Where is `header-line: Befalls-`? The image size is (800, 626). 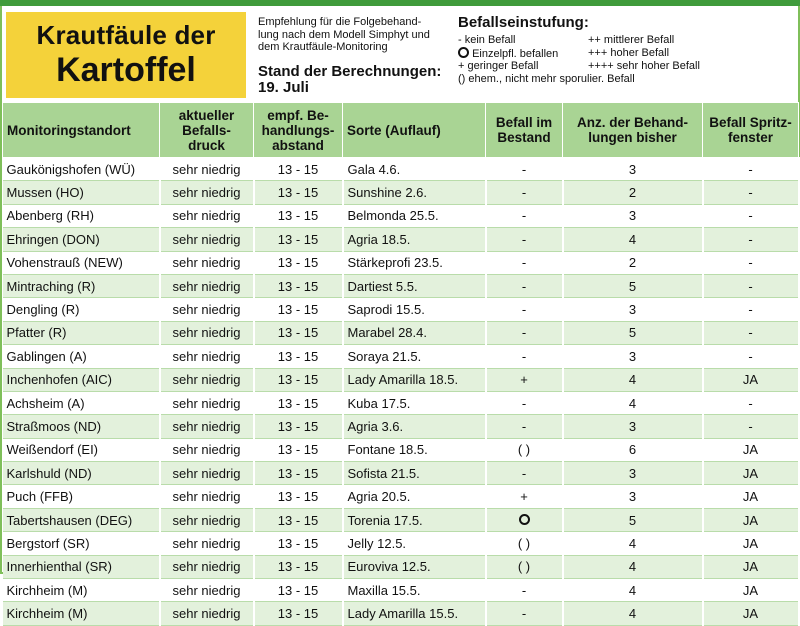 header-line: Befalls- is located at coordinates (206, 130).